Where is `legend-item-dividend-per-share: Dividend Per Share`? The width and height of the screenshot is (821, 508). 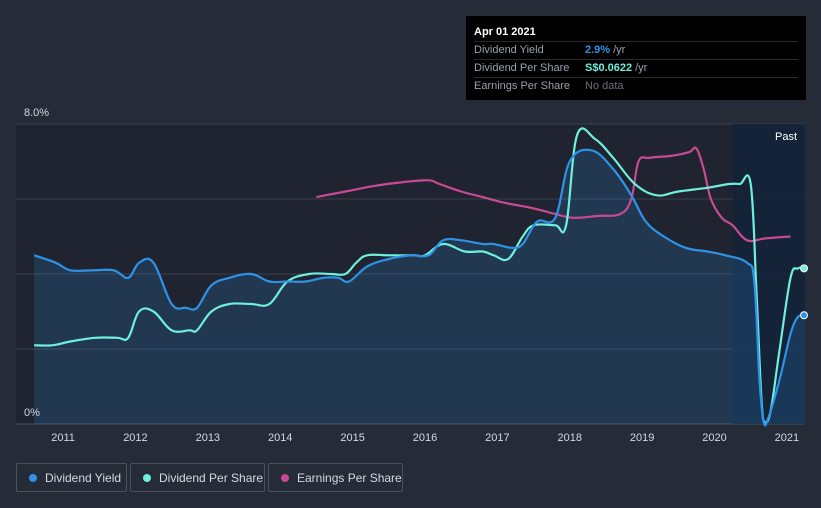
legend-item-dividend-per-share: Dividend Per Share is located at coordinates (197, 477).